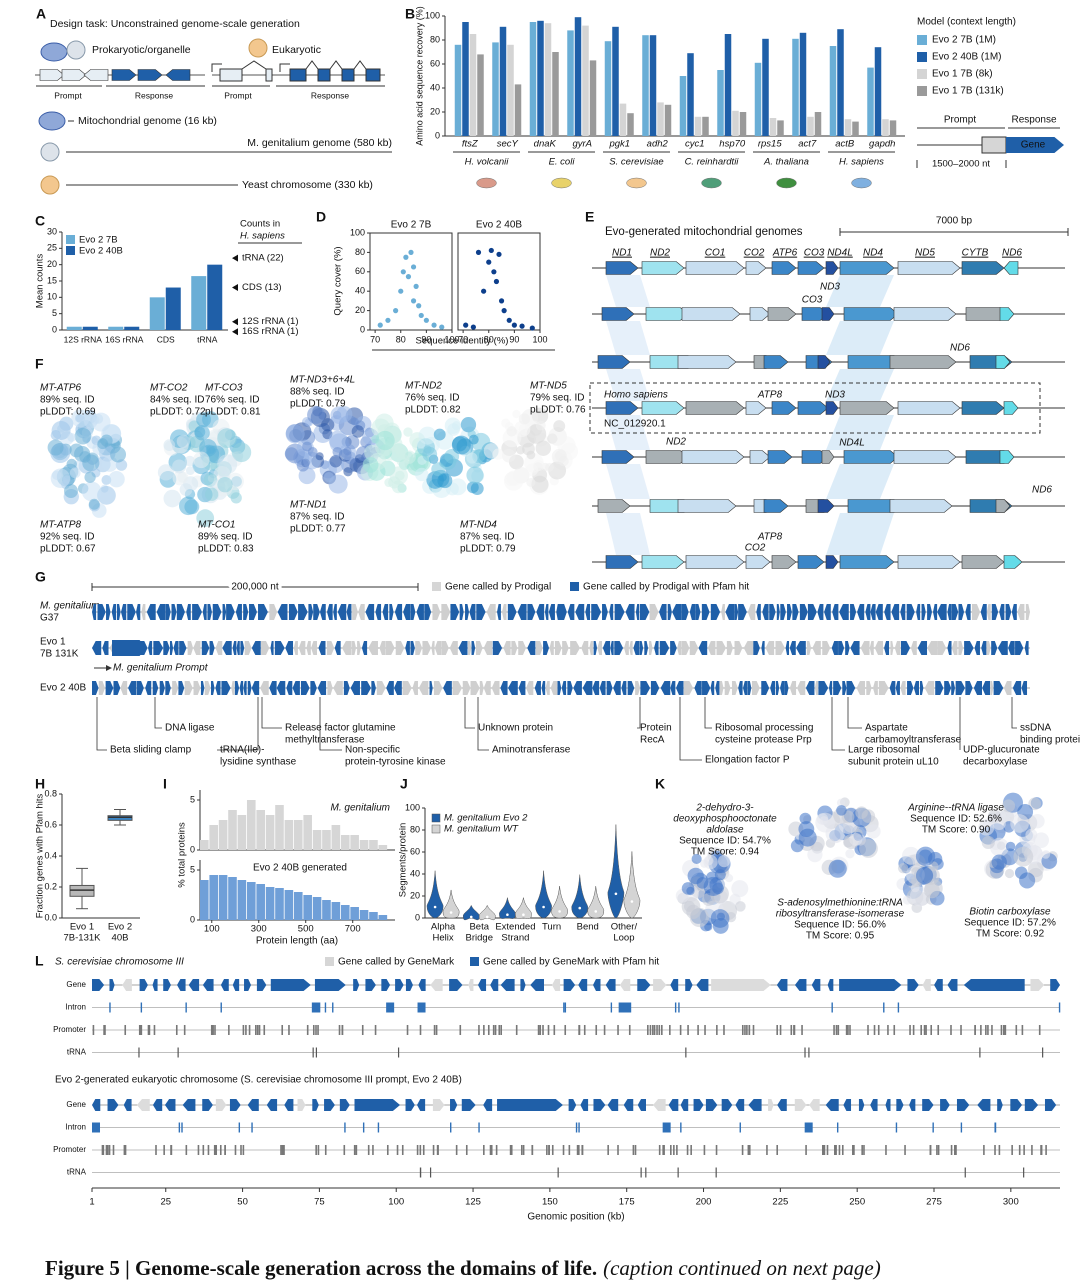 The height and width of the screenshot is (1287, 1080). What do you see at coordinates (235, 322) in the screenshot?
I see `reference-marker` at bounding box center [235, 322].